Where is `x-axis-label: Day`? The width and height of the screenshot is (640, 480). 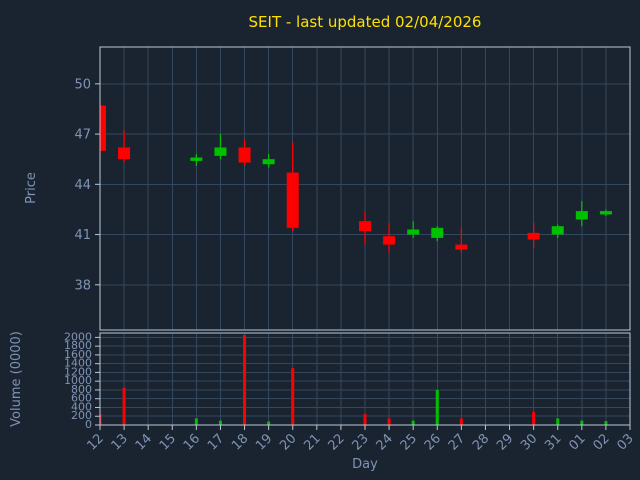 x-axis-label: Day is located at coordinates (365, 464).